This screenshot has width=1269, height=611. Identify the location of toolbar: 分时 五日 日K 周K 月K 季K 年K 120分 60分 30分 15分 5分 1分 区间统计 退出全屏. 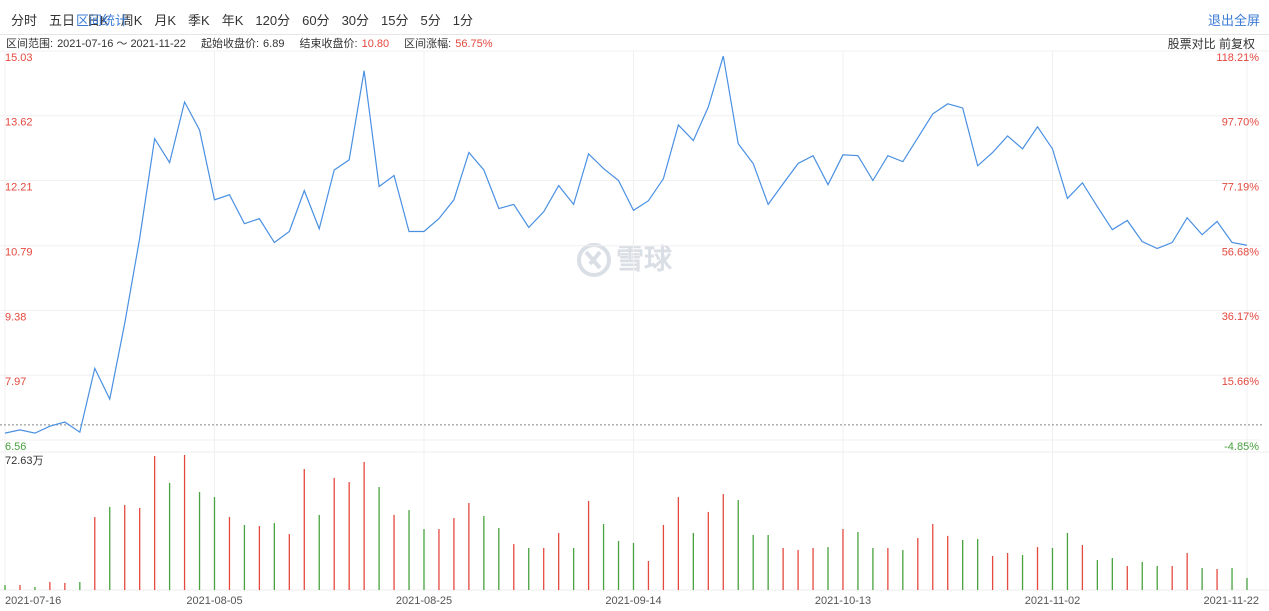
(634, 17).